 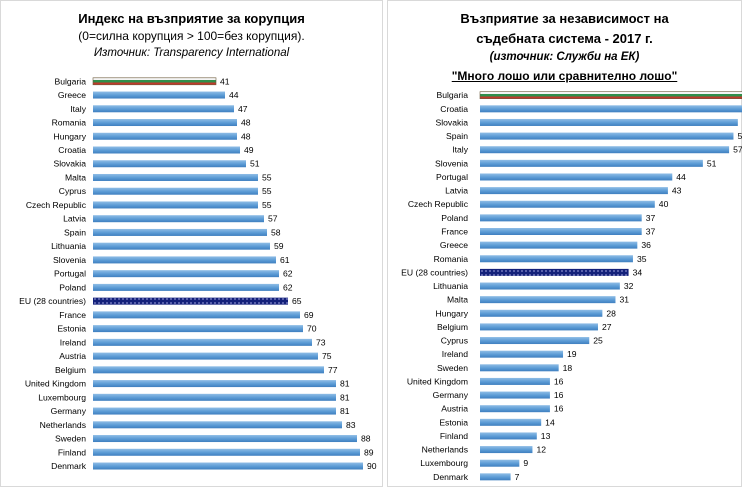 I want to click on value-label-united-kingdom: 16, so click(x=559, y=381).